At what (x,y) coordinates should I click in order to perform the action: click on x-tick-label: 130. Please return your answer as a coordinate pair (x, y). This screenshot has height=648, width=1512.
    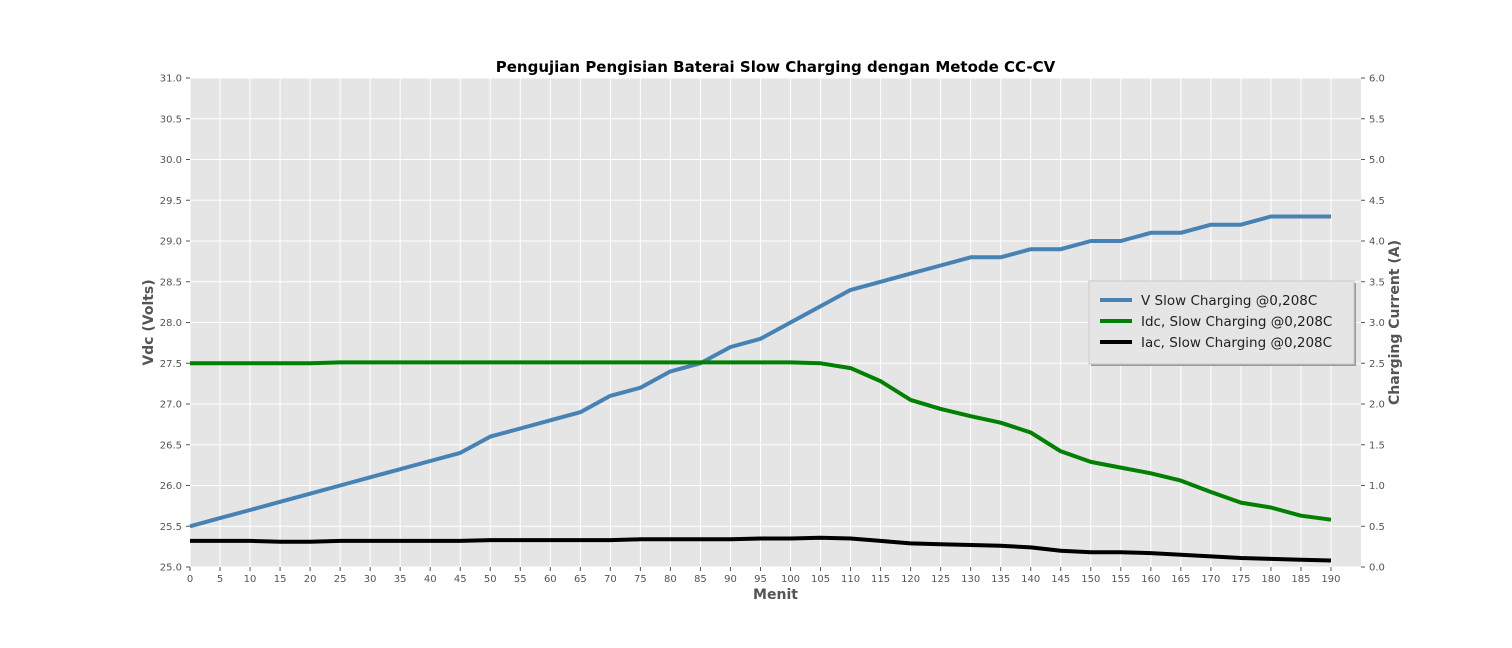
    Looking at the image, I should click on (970, 579).